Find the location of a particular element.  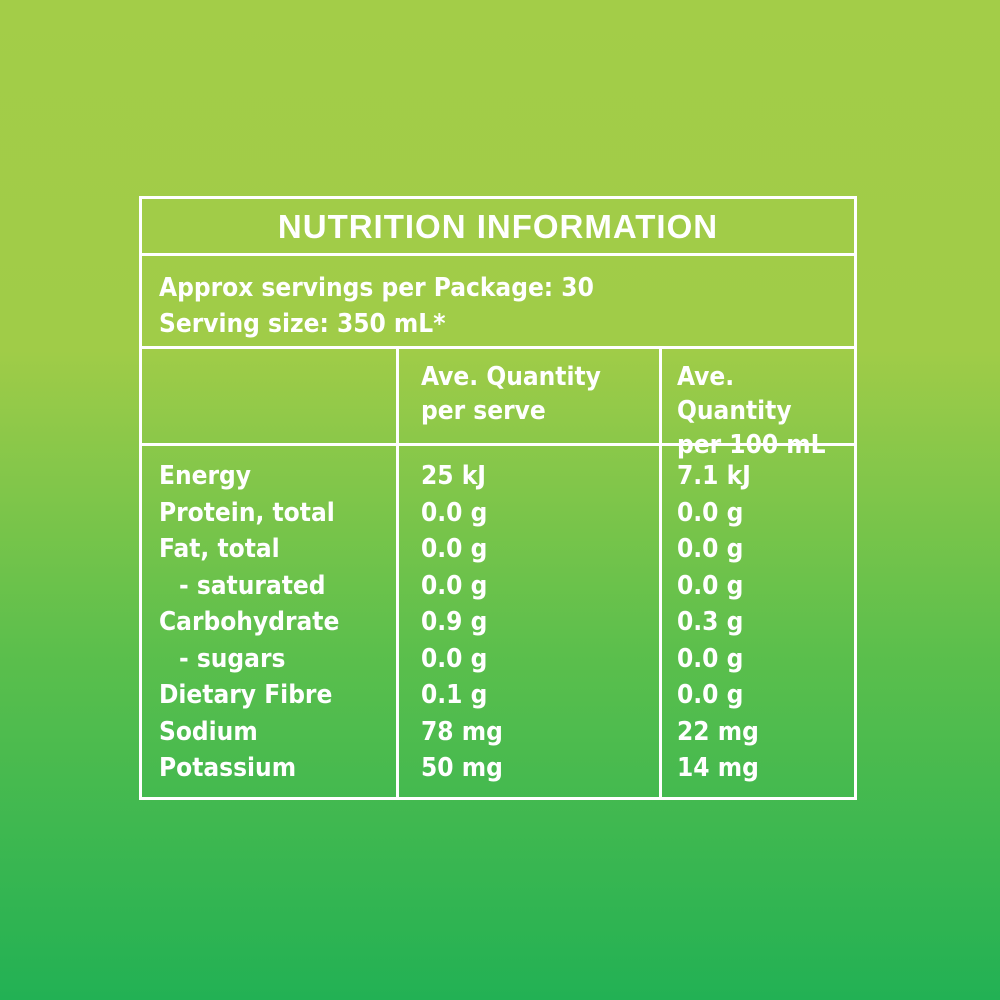

nutrient: Sodium is located at coordinates (208, 731).